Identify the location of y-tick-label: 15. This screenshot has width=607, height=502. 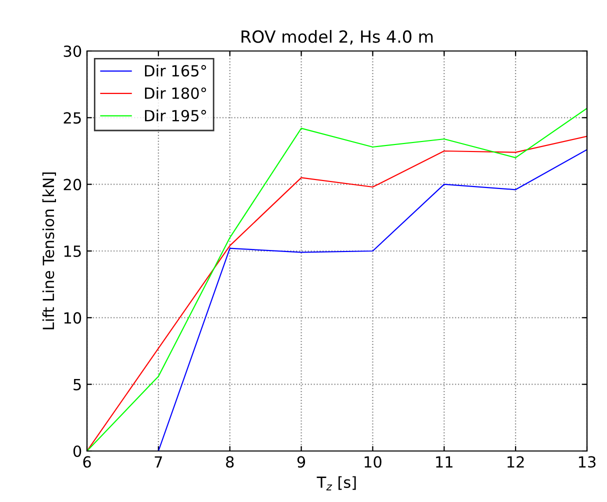
(72, 252).